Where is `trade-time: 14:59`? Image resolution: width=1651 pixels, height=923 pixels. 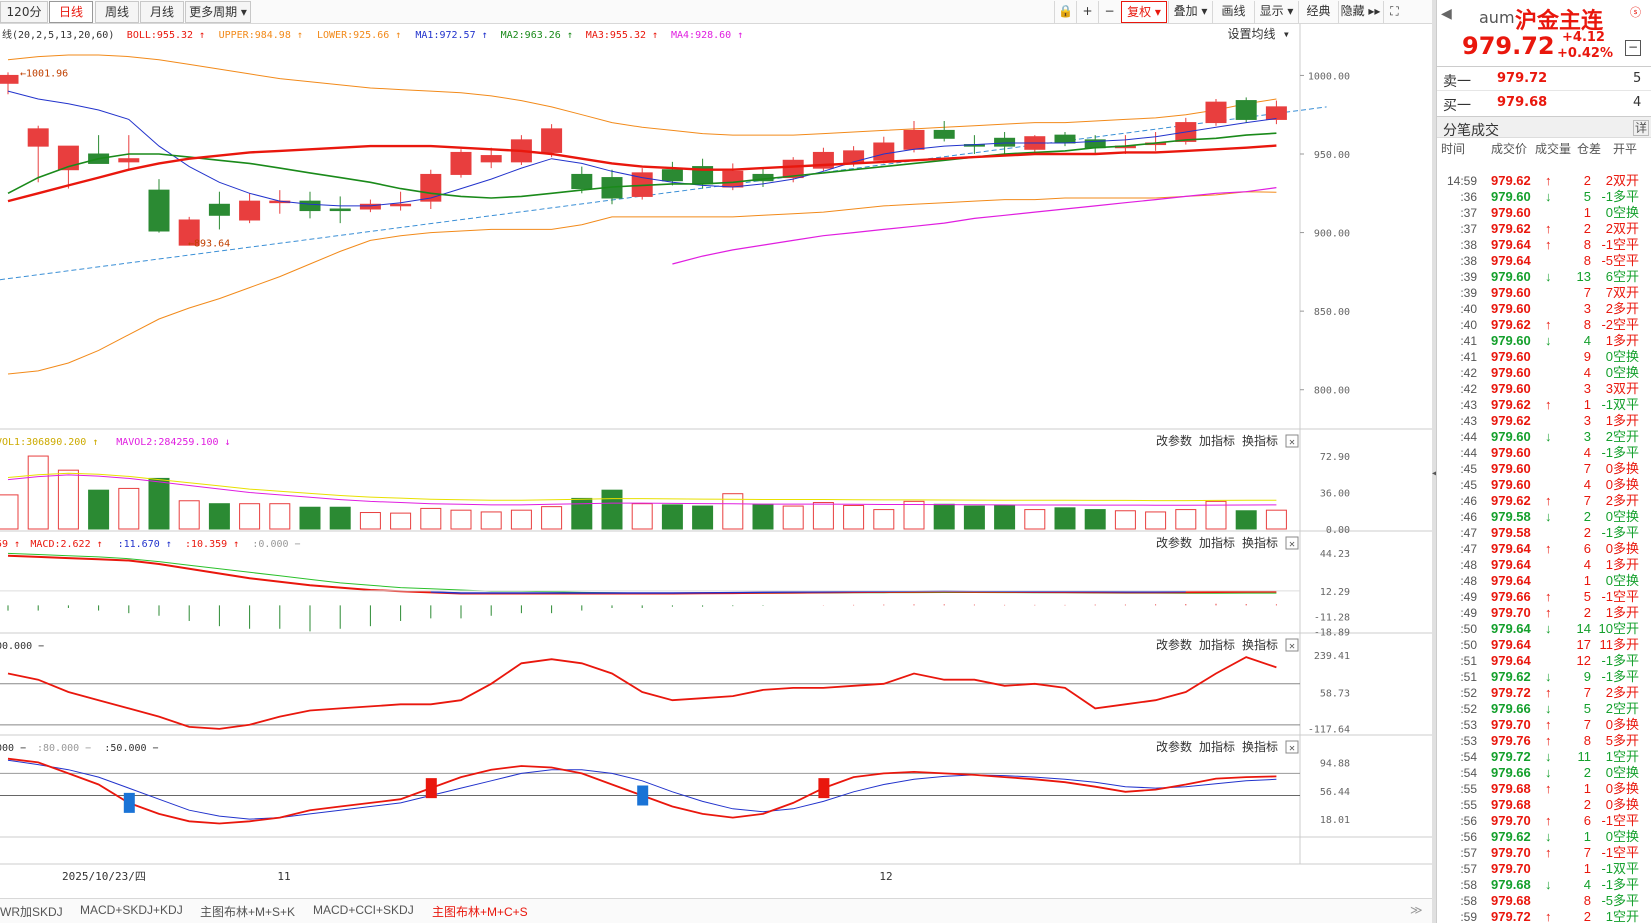
trade-time: 14:59 is located at coordinates (1461, 181).